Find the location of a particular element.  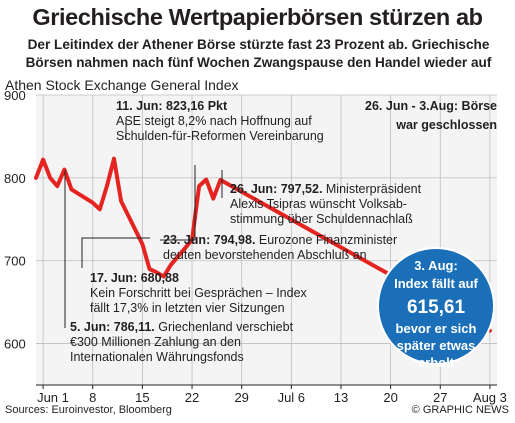

annotation-5-jun-date: 5. Jun: 786,11. is located at coordinates (112, 327).